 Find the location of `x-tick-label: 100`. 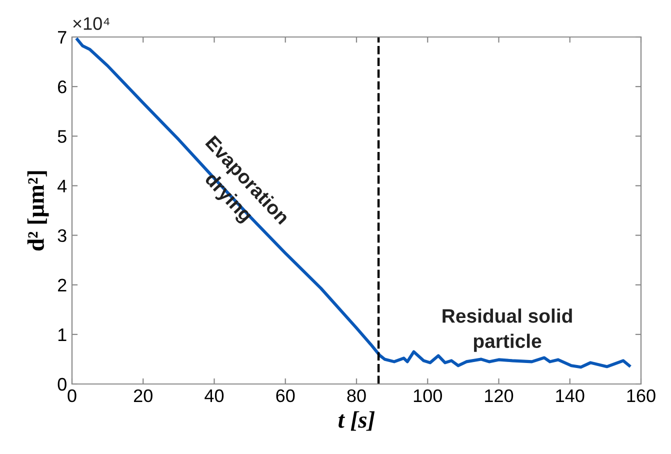

x-tick-label: 100 is located at coordinates (428, 395).